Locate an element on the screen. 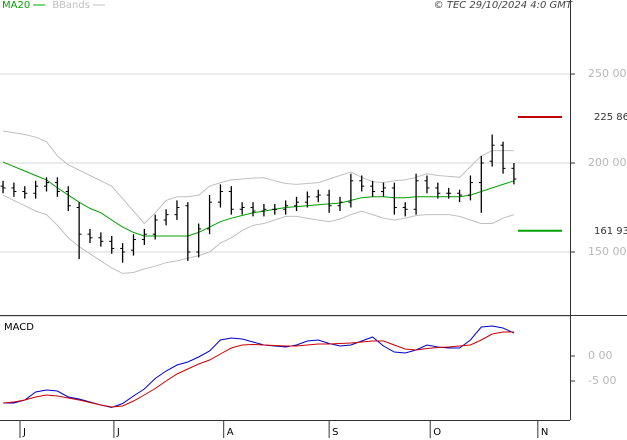 The height and width of the screenshot is (440, 627). band-line is located at coordinates (258, 234).